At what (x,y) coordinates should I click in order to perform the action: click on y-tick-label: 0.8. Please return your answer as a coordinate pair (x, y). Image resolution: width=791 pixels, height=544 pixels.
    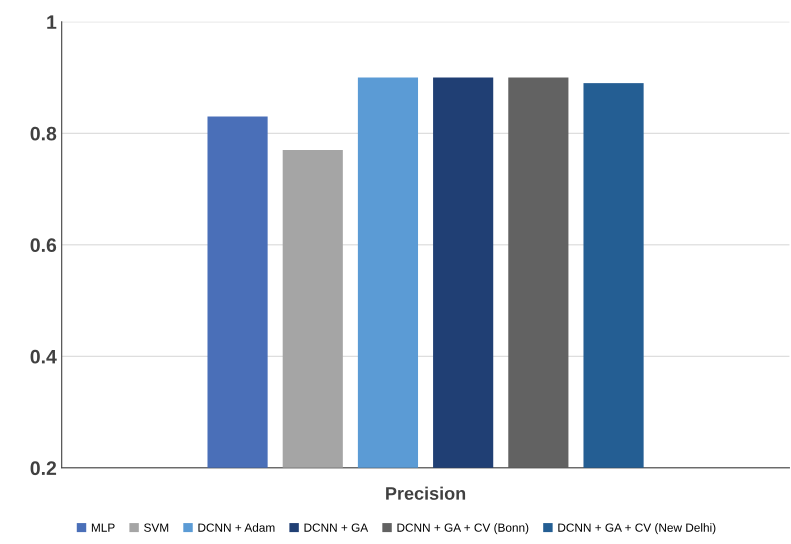
    Looking at the image, I should click on (43, 133).